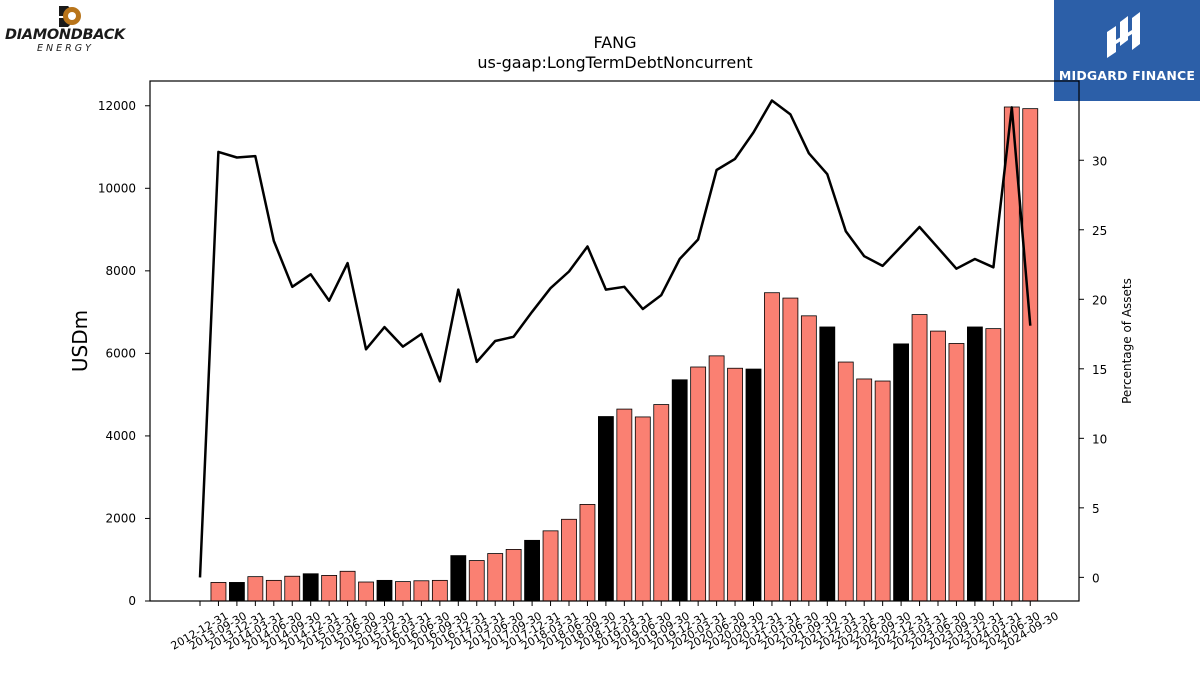 The image size is (1200, 675). Describe the element at coordinates (1099, 439) in the screenshot. I see `y2-tick-label-10: 10` at that location.